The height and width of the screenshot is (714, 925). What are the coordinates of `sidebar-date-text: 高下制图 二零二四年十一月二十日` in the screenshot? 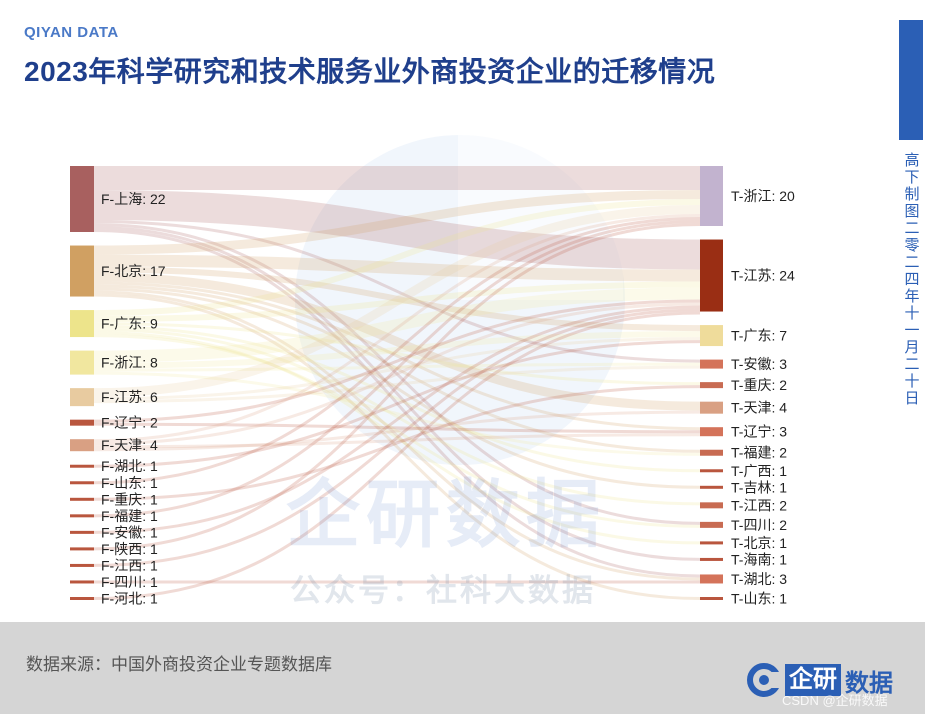 It's located at (912, 279).